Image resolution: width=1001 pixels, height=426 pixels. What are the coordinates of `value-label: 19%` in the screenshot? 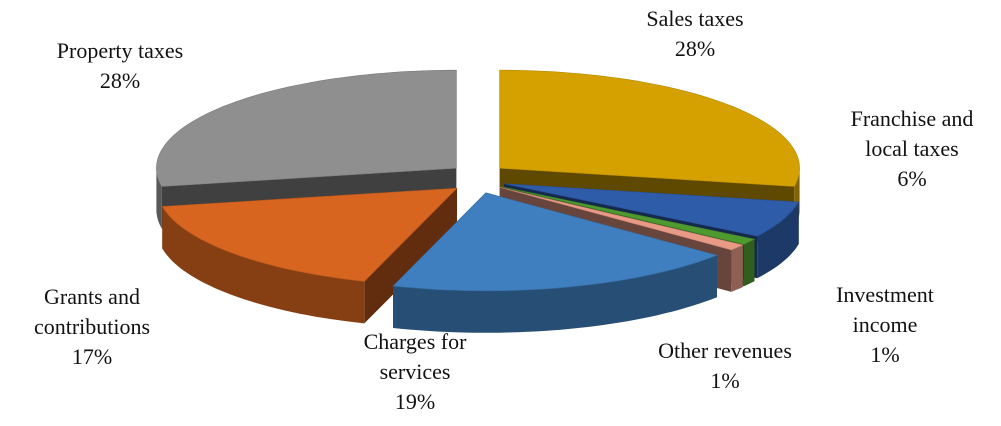 It's located at (415, 401).